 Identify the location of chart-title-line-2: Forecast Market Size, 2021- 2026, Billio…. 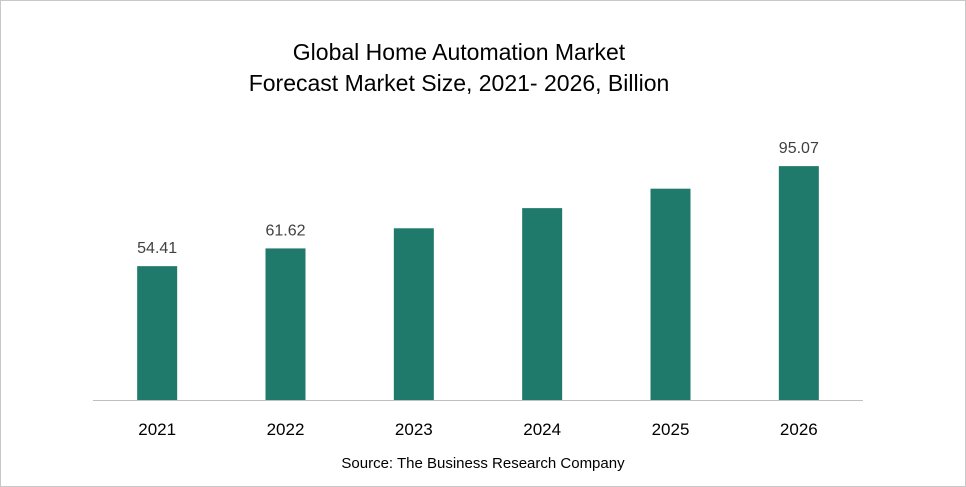
(459, 83).